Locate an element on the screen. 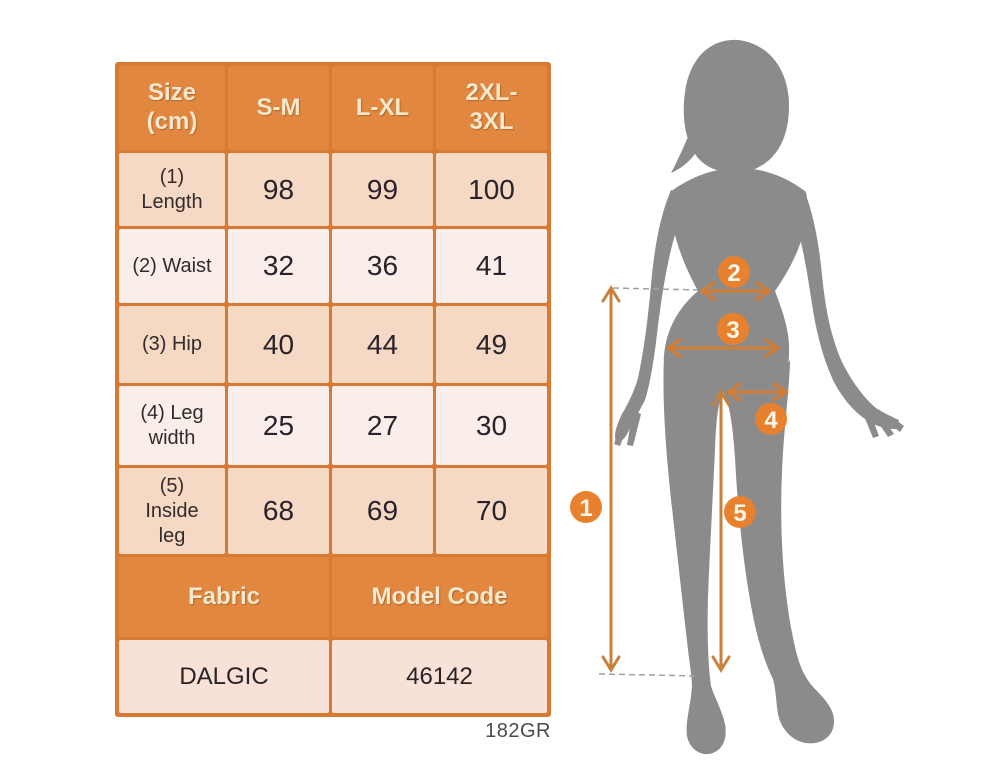 This screenshot has height=772, width=1002. leg-width-sm: 25 is located at coordinates (278, 425).